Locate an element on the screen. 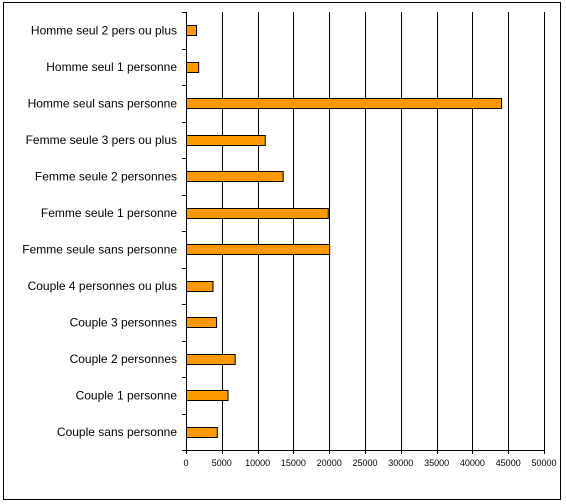  x-tick-label: 35000 is located at coordinates (436, 463).